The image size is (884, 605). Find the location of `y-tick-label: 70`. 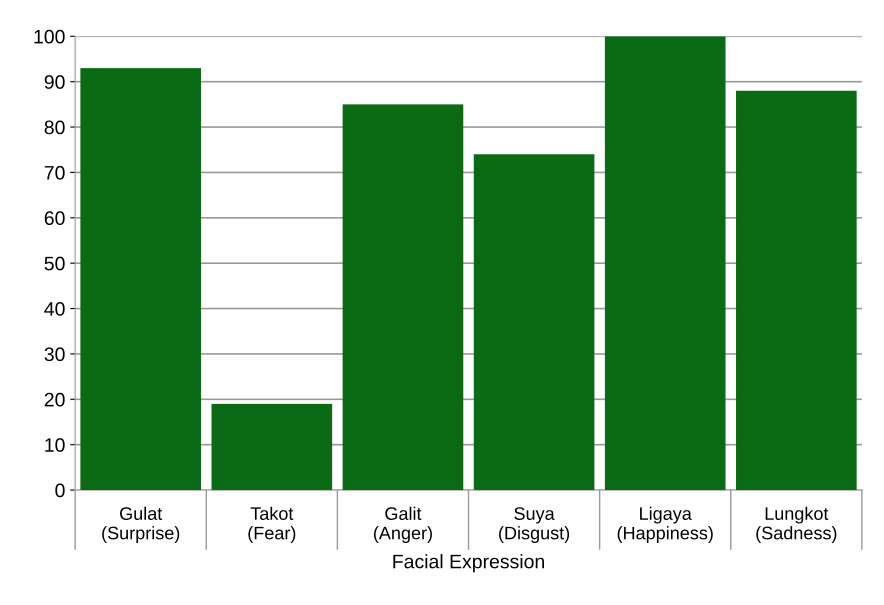

y-tick-label: 70 is located at coordinates (54, 173).